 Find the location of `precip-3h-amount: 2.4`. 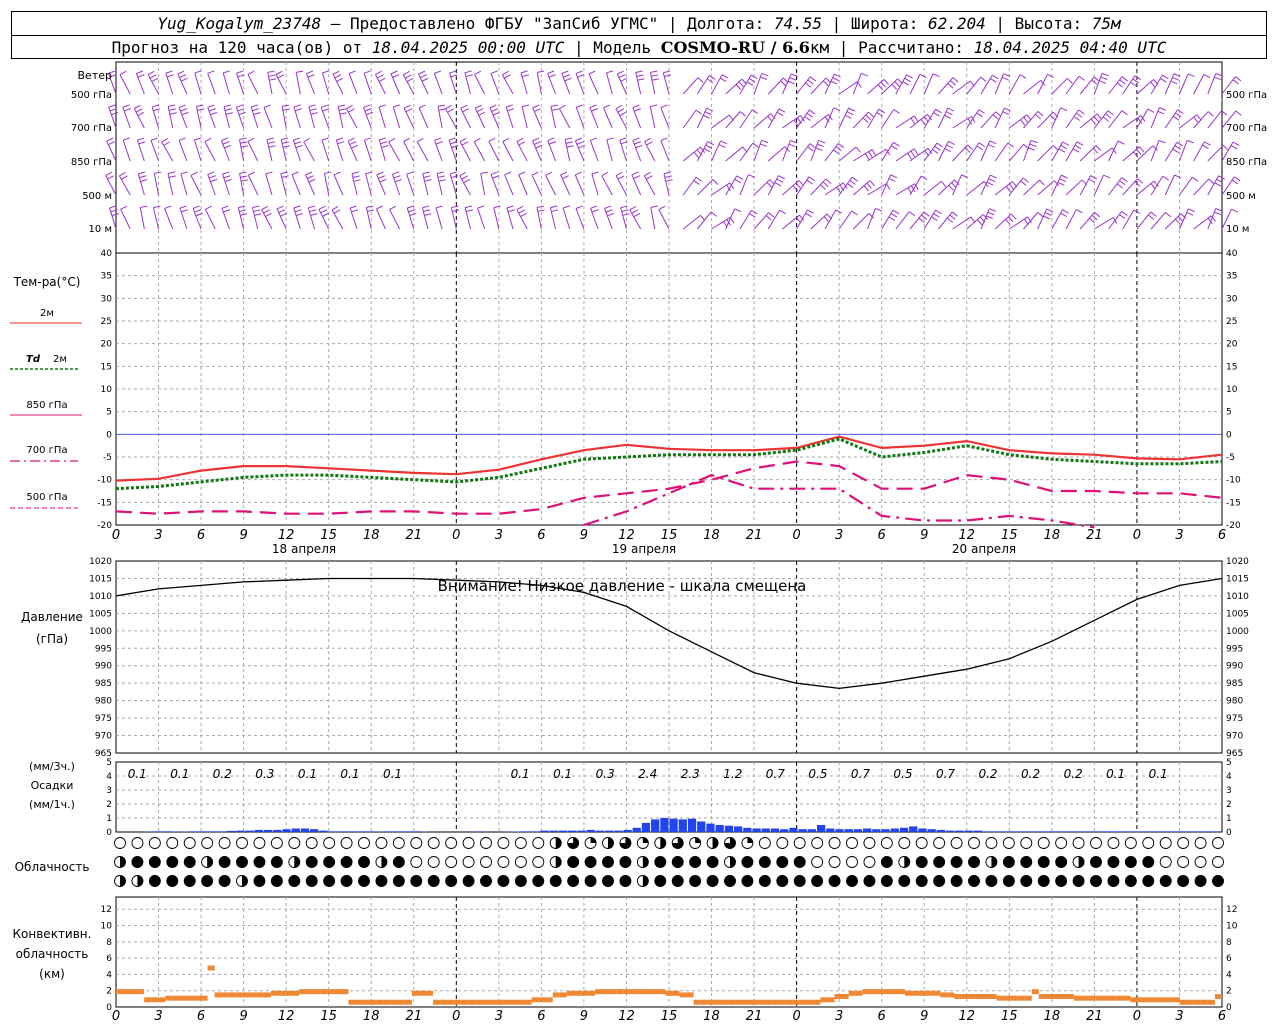

precip-3h-amount: 2.4 is located at coordinates (647, 774).